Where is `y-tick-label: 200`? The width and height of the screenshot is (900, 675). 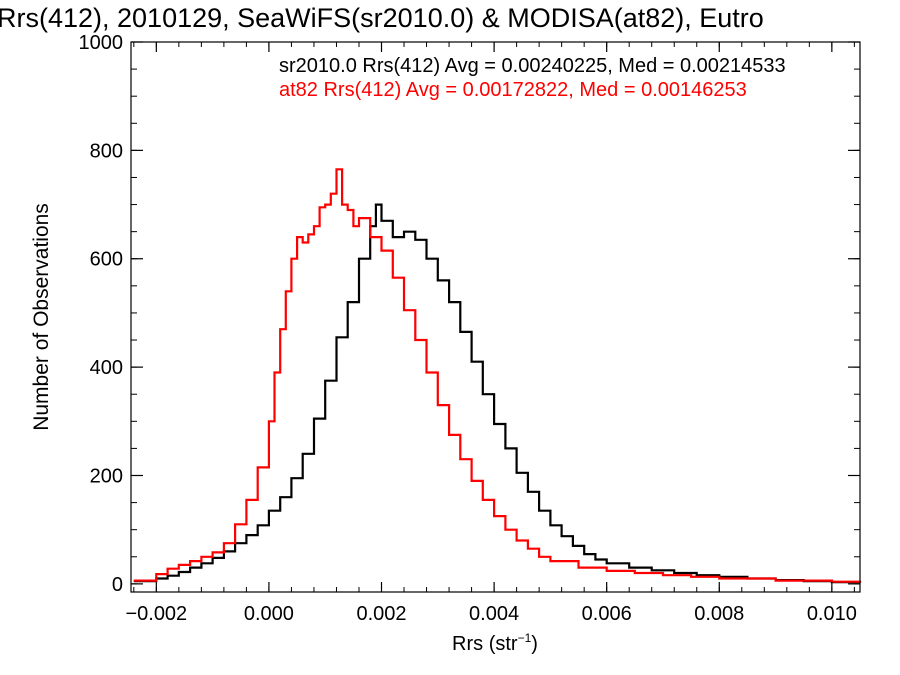 y-tick-label: 200 is located at coordinates (106, 476).